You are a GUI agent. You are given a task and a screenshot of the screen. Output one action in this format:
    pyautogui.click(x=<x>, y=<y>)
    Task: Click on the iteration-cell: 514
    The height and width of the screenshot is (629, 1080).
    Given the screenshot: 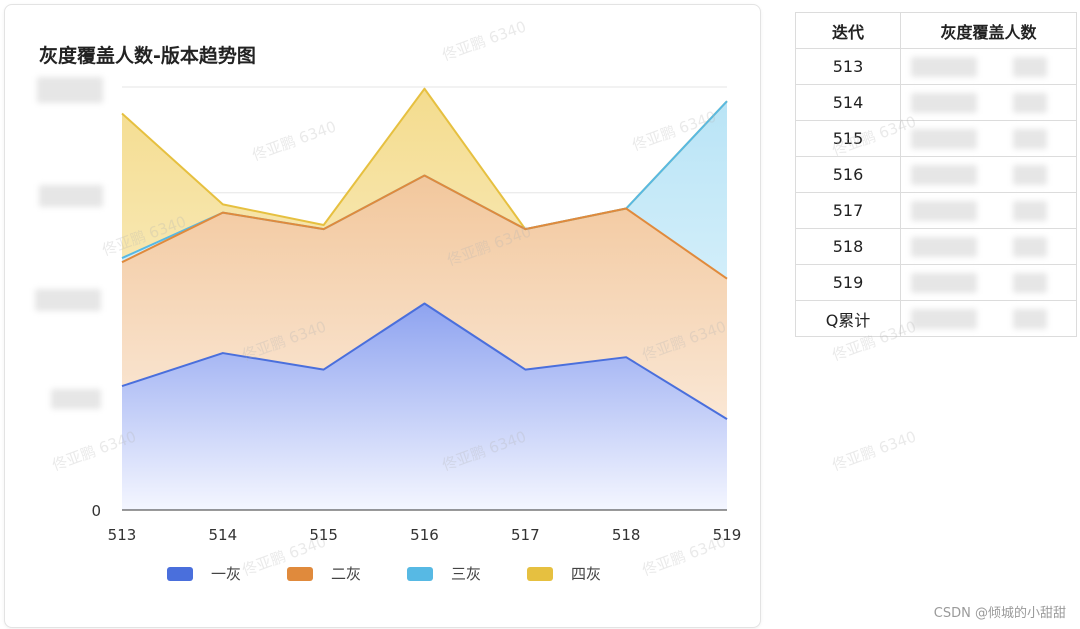 What is the action you would take?
    pyautogui.click(x=848, y=102)
    